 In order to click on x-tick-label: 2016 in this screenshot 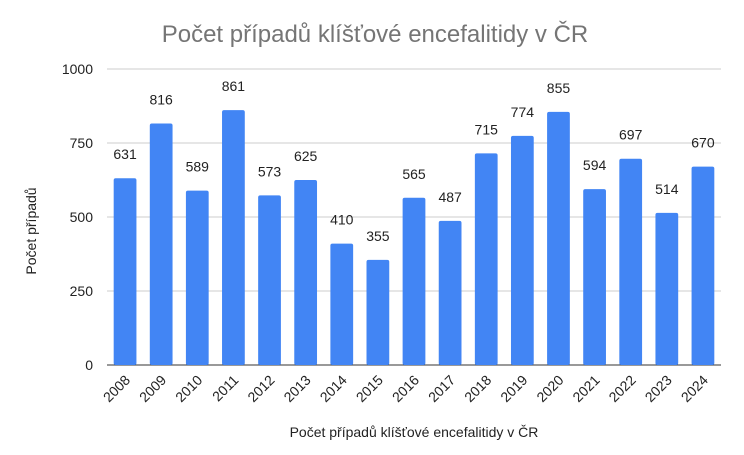, I will do `click(405, 388)`.